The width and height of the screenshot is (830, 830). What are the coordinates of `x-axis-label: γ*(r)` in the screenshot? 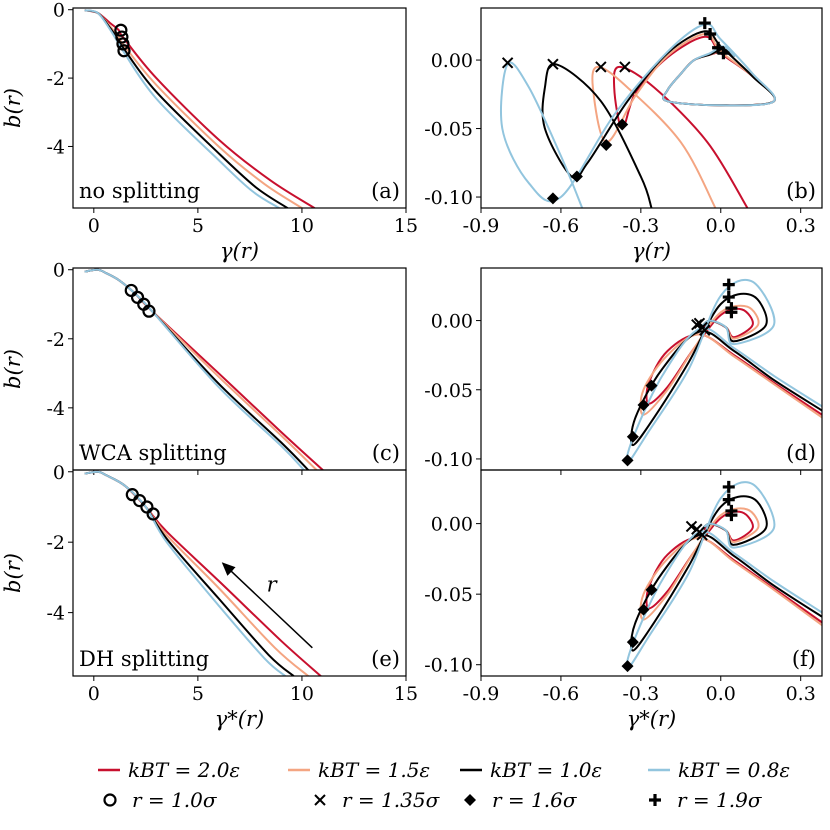 It's located at (239, 719).